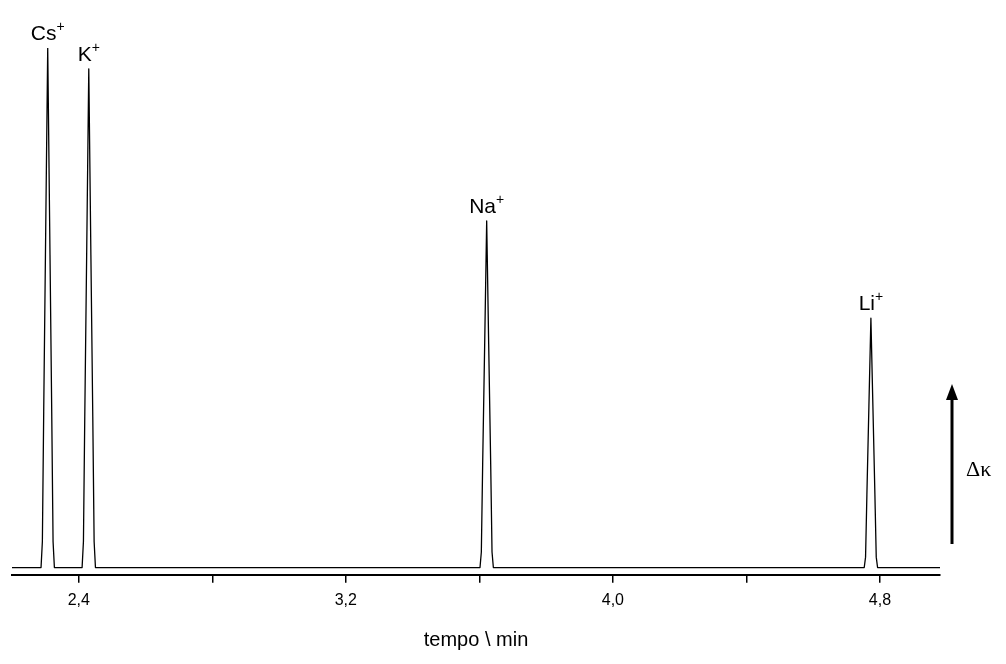 The width and height of the screenshot is (1006, 664). What do you see at coordinates (487, 204) in the screenshot?
I see `annotation: Na+` at bounding box center [487, 204].